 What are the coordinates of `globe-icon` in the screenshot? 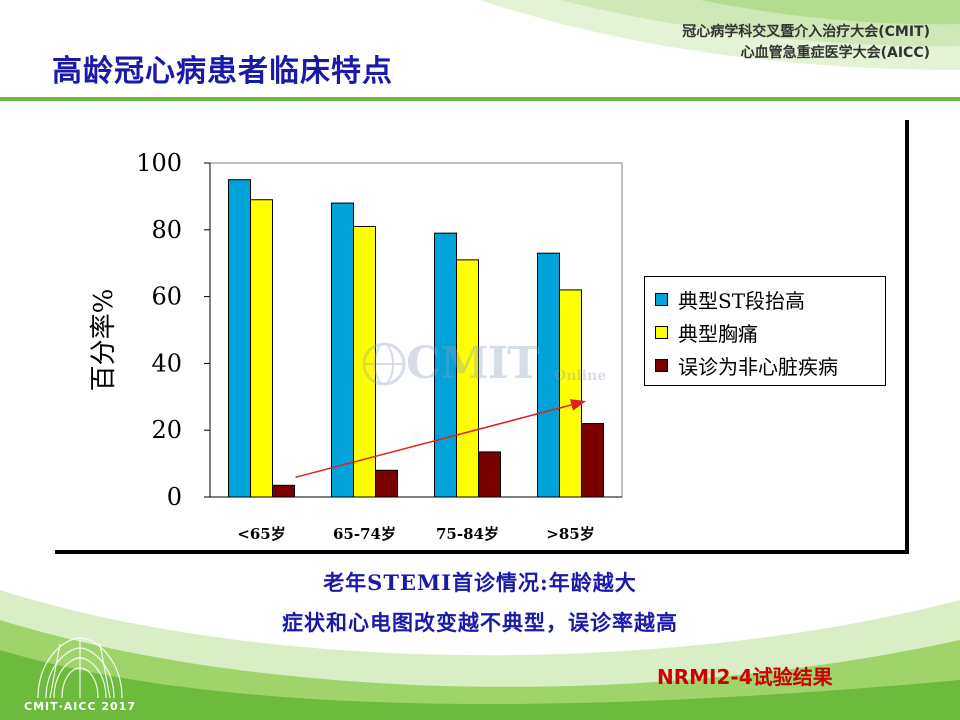 It's located at (384, 364).